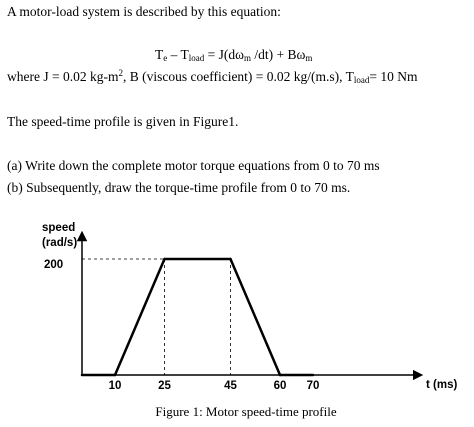 This screenshot has height=427, width=474. I want to click on x-tick-label-1: 25, so click(164, 386).